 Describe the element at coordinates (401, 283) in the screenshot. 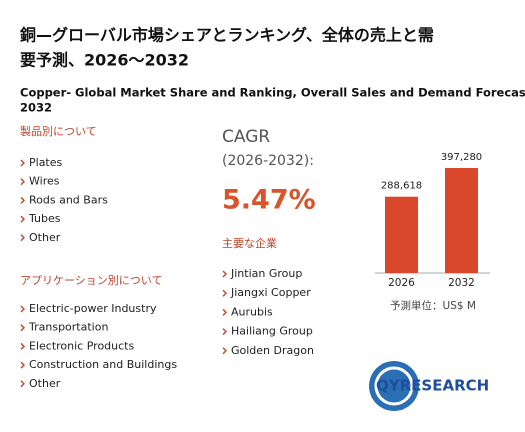

I see `x-tick-label: 2026` at that location.